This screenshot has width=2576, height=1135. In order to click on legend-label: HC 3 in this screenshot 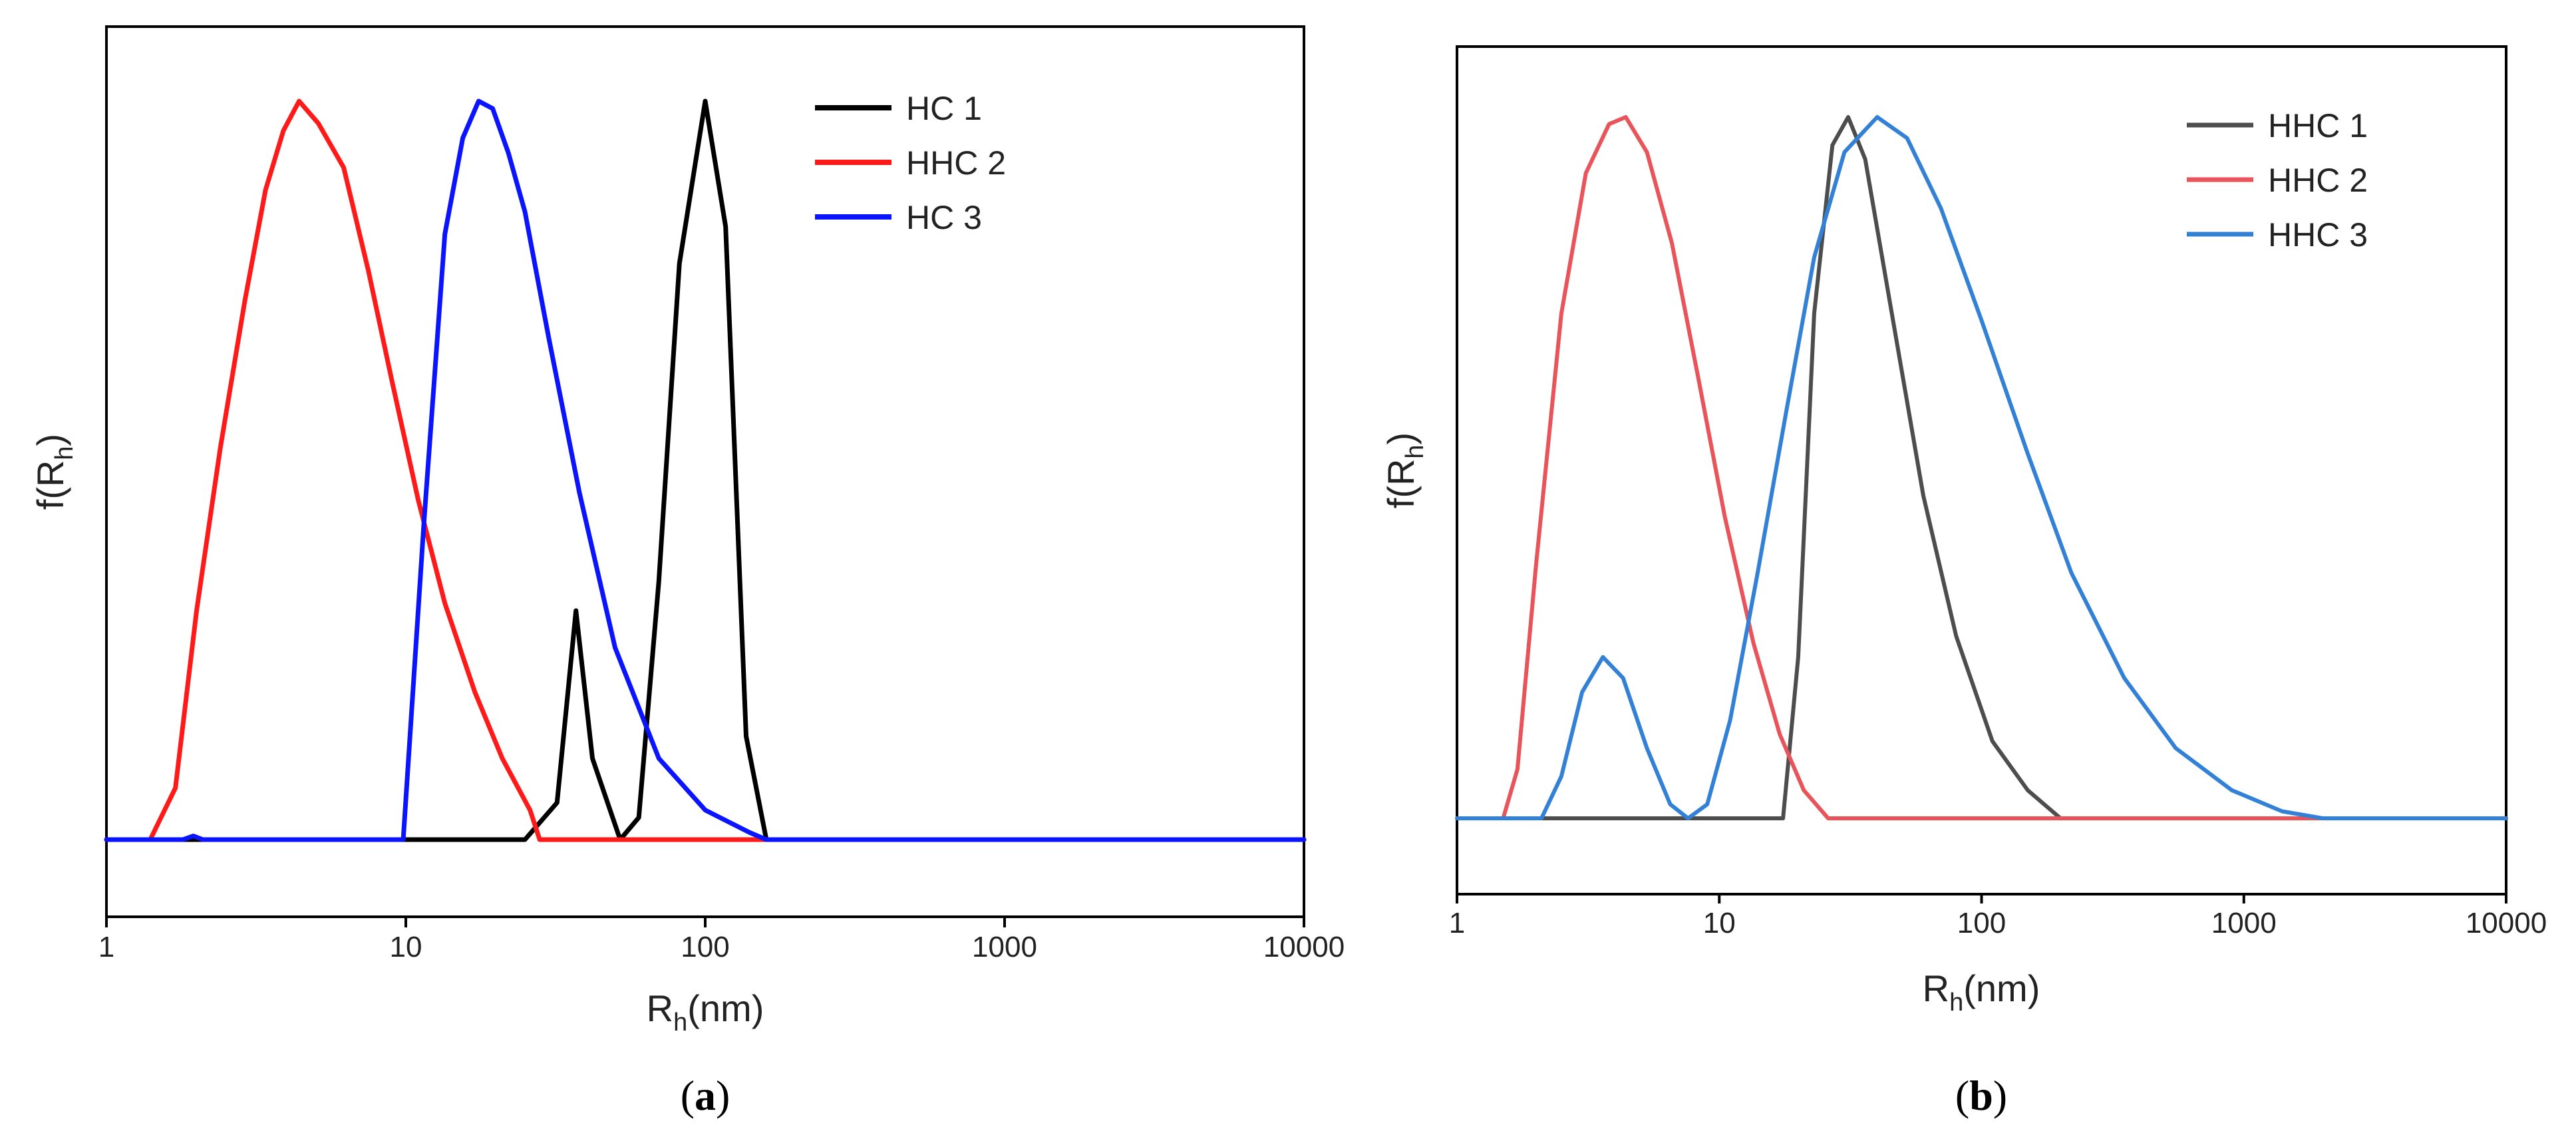, I will do `click(944, 217)`.